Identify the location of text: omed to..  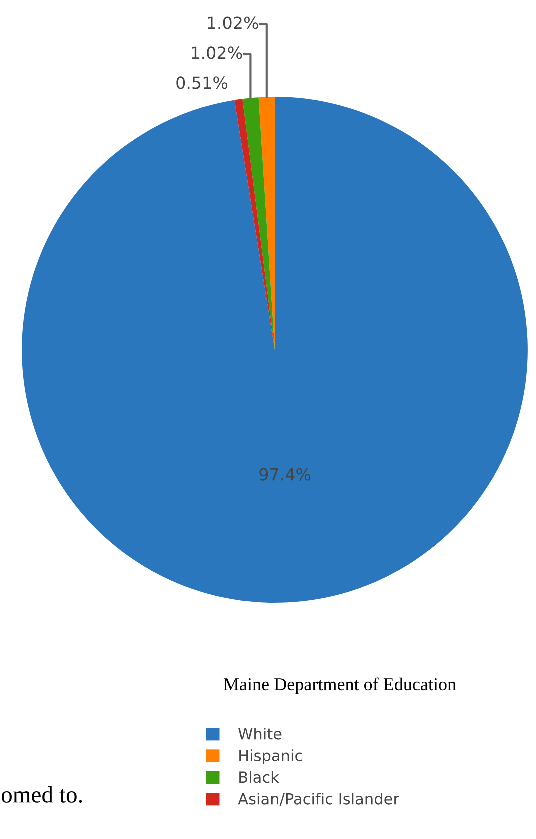
(42, 795).